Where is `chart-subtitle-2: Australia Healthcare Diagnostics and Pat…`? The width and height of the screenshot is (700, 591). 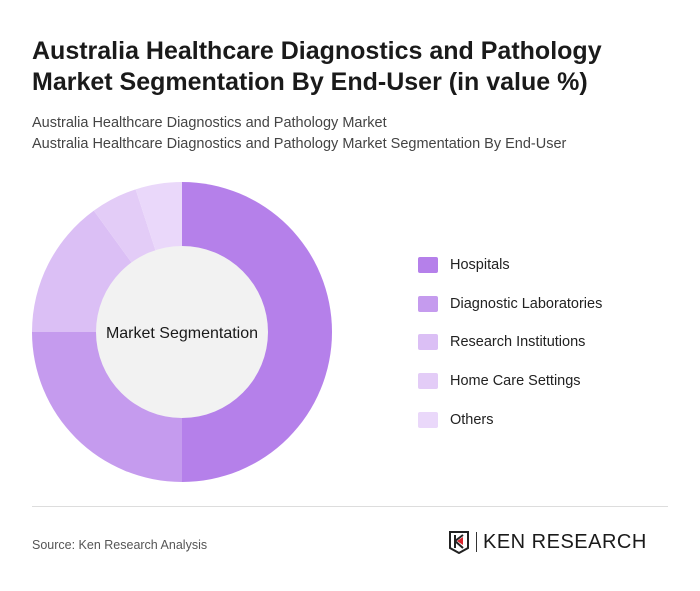 chart-subtitle-2: Australia Healthcare Diagnostics and Pat… is located at coordinates (299, 144).